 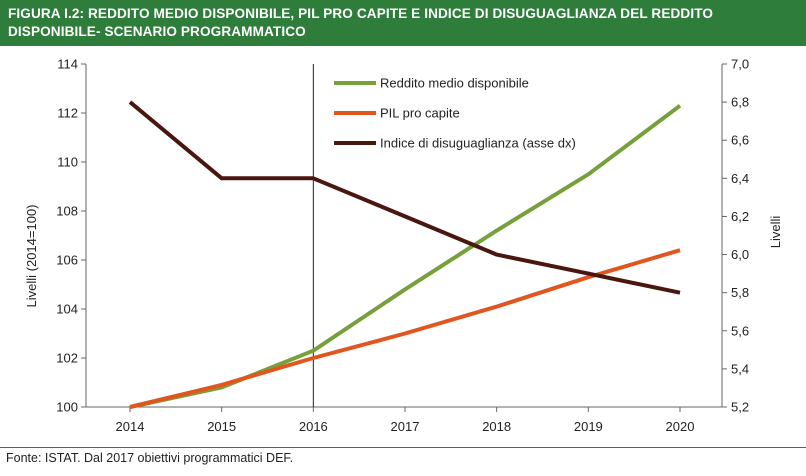 I want to click on left-tick-label: 106, so click(x=67, y=260).